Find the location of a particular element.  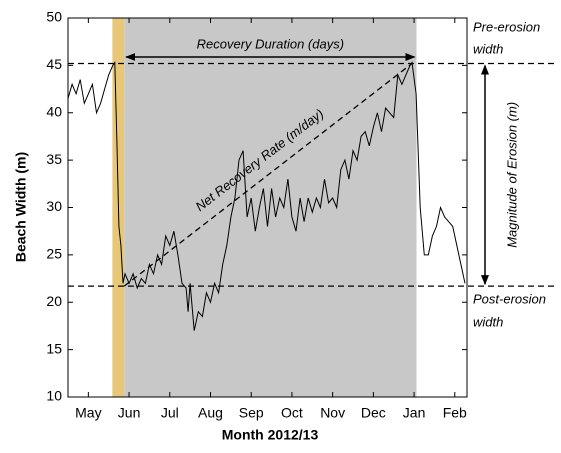

x-tick-label: Jul is located at coordinates (170, 413).